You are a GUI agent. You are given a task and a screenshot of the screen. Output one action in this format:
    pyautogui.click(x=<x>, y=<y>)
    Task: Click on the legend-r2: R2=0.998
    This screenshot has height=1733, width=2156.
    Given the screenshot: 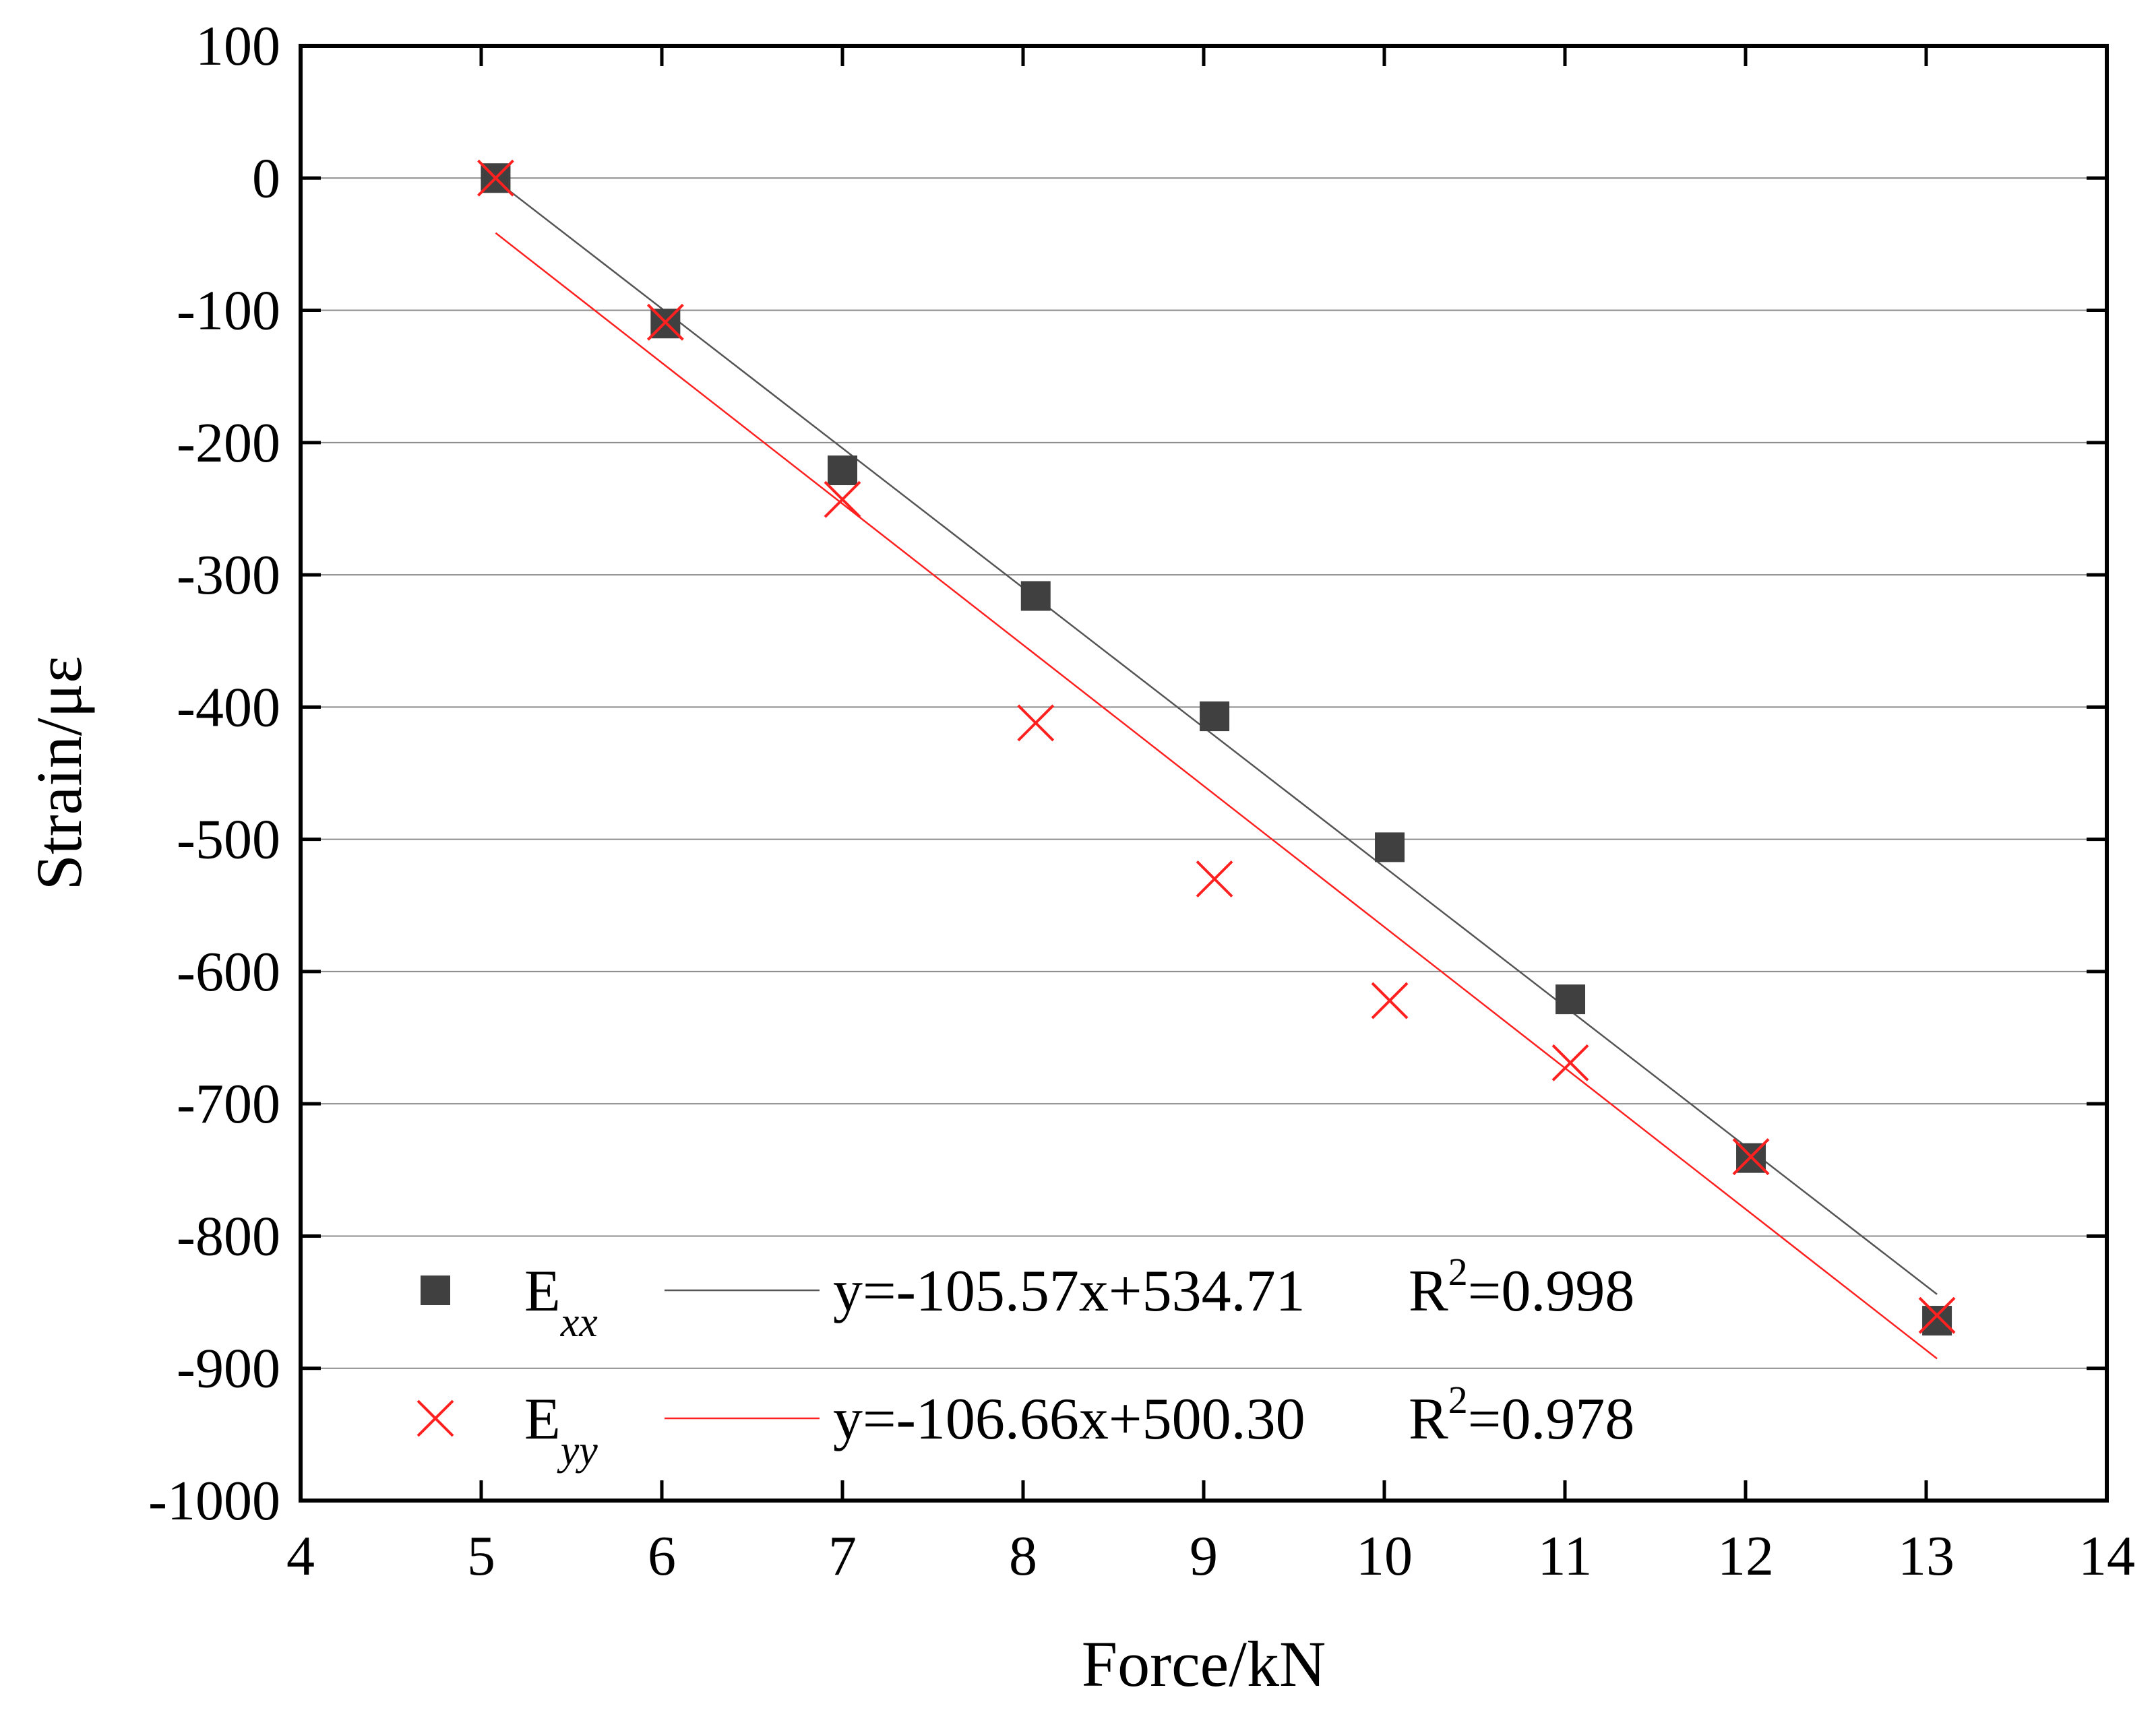 What is the action you would take?
    pyautogui.click(x=1521, y=1287)
    